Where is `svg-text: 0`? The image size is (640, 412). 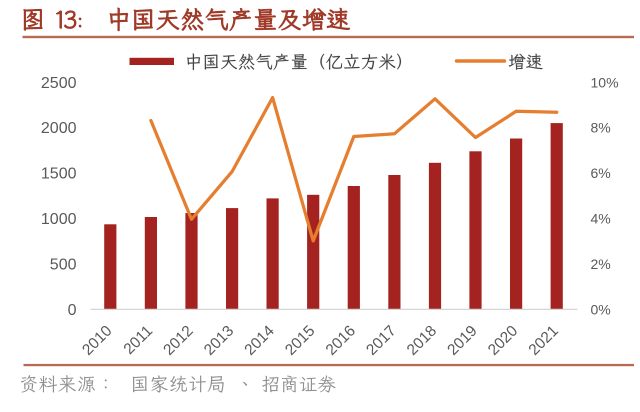
svg-text: 0 is located at coordinates (72, 310).